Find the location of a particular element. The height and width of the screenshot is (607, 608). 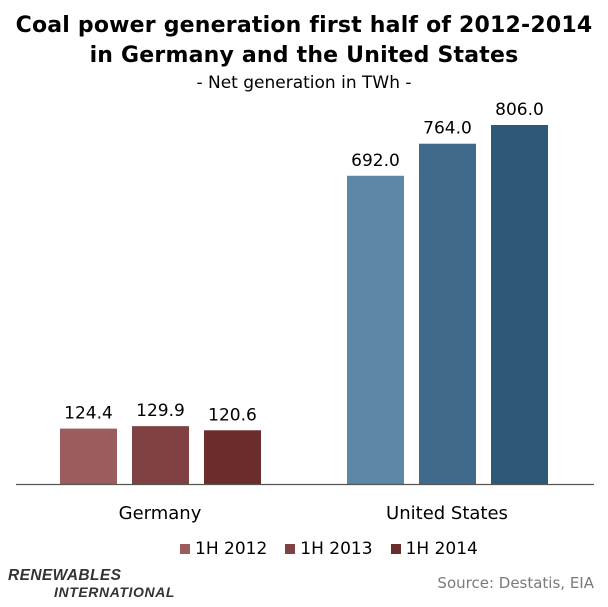

legend-label-1h-2013: 1H 2013 is located at coordinates (336, 549).